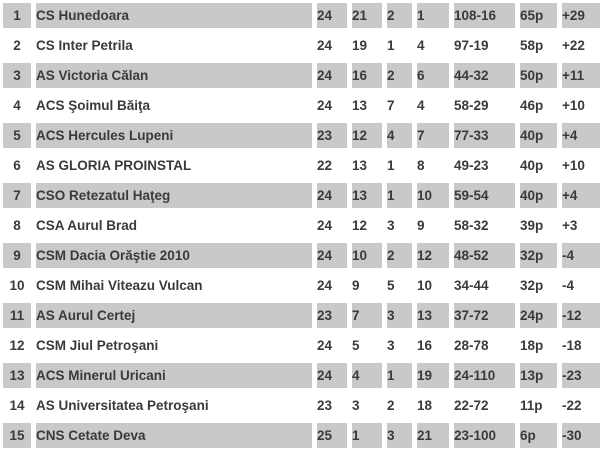 The image size is (600, 451). Describe the element at coordinates (174, 105) in the screenshot. I see `cell-team: ACS Şoimul Băiţa` at that location.